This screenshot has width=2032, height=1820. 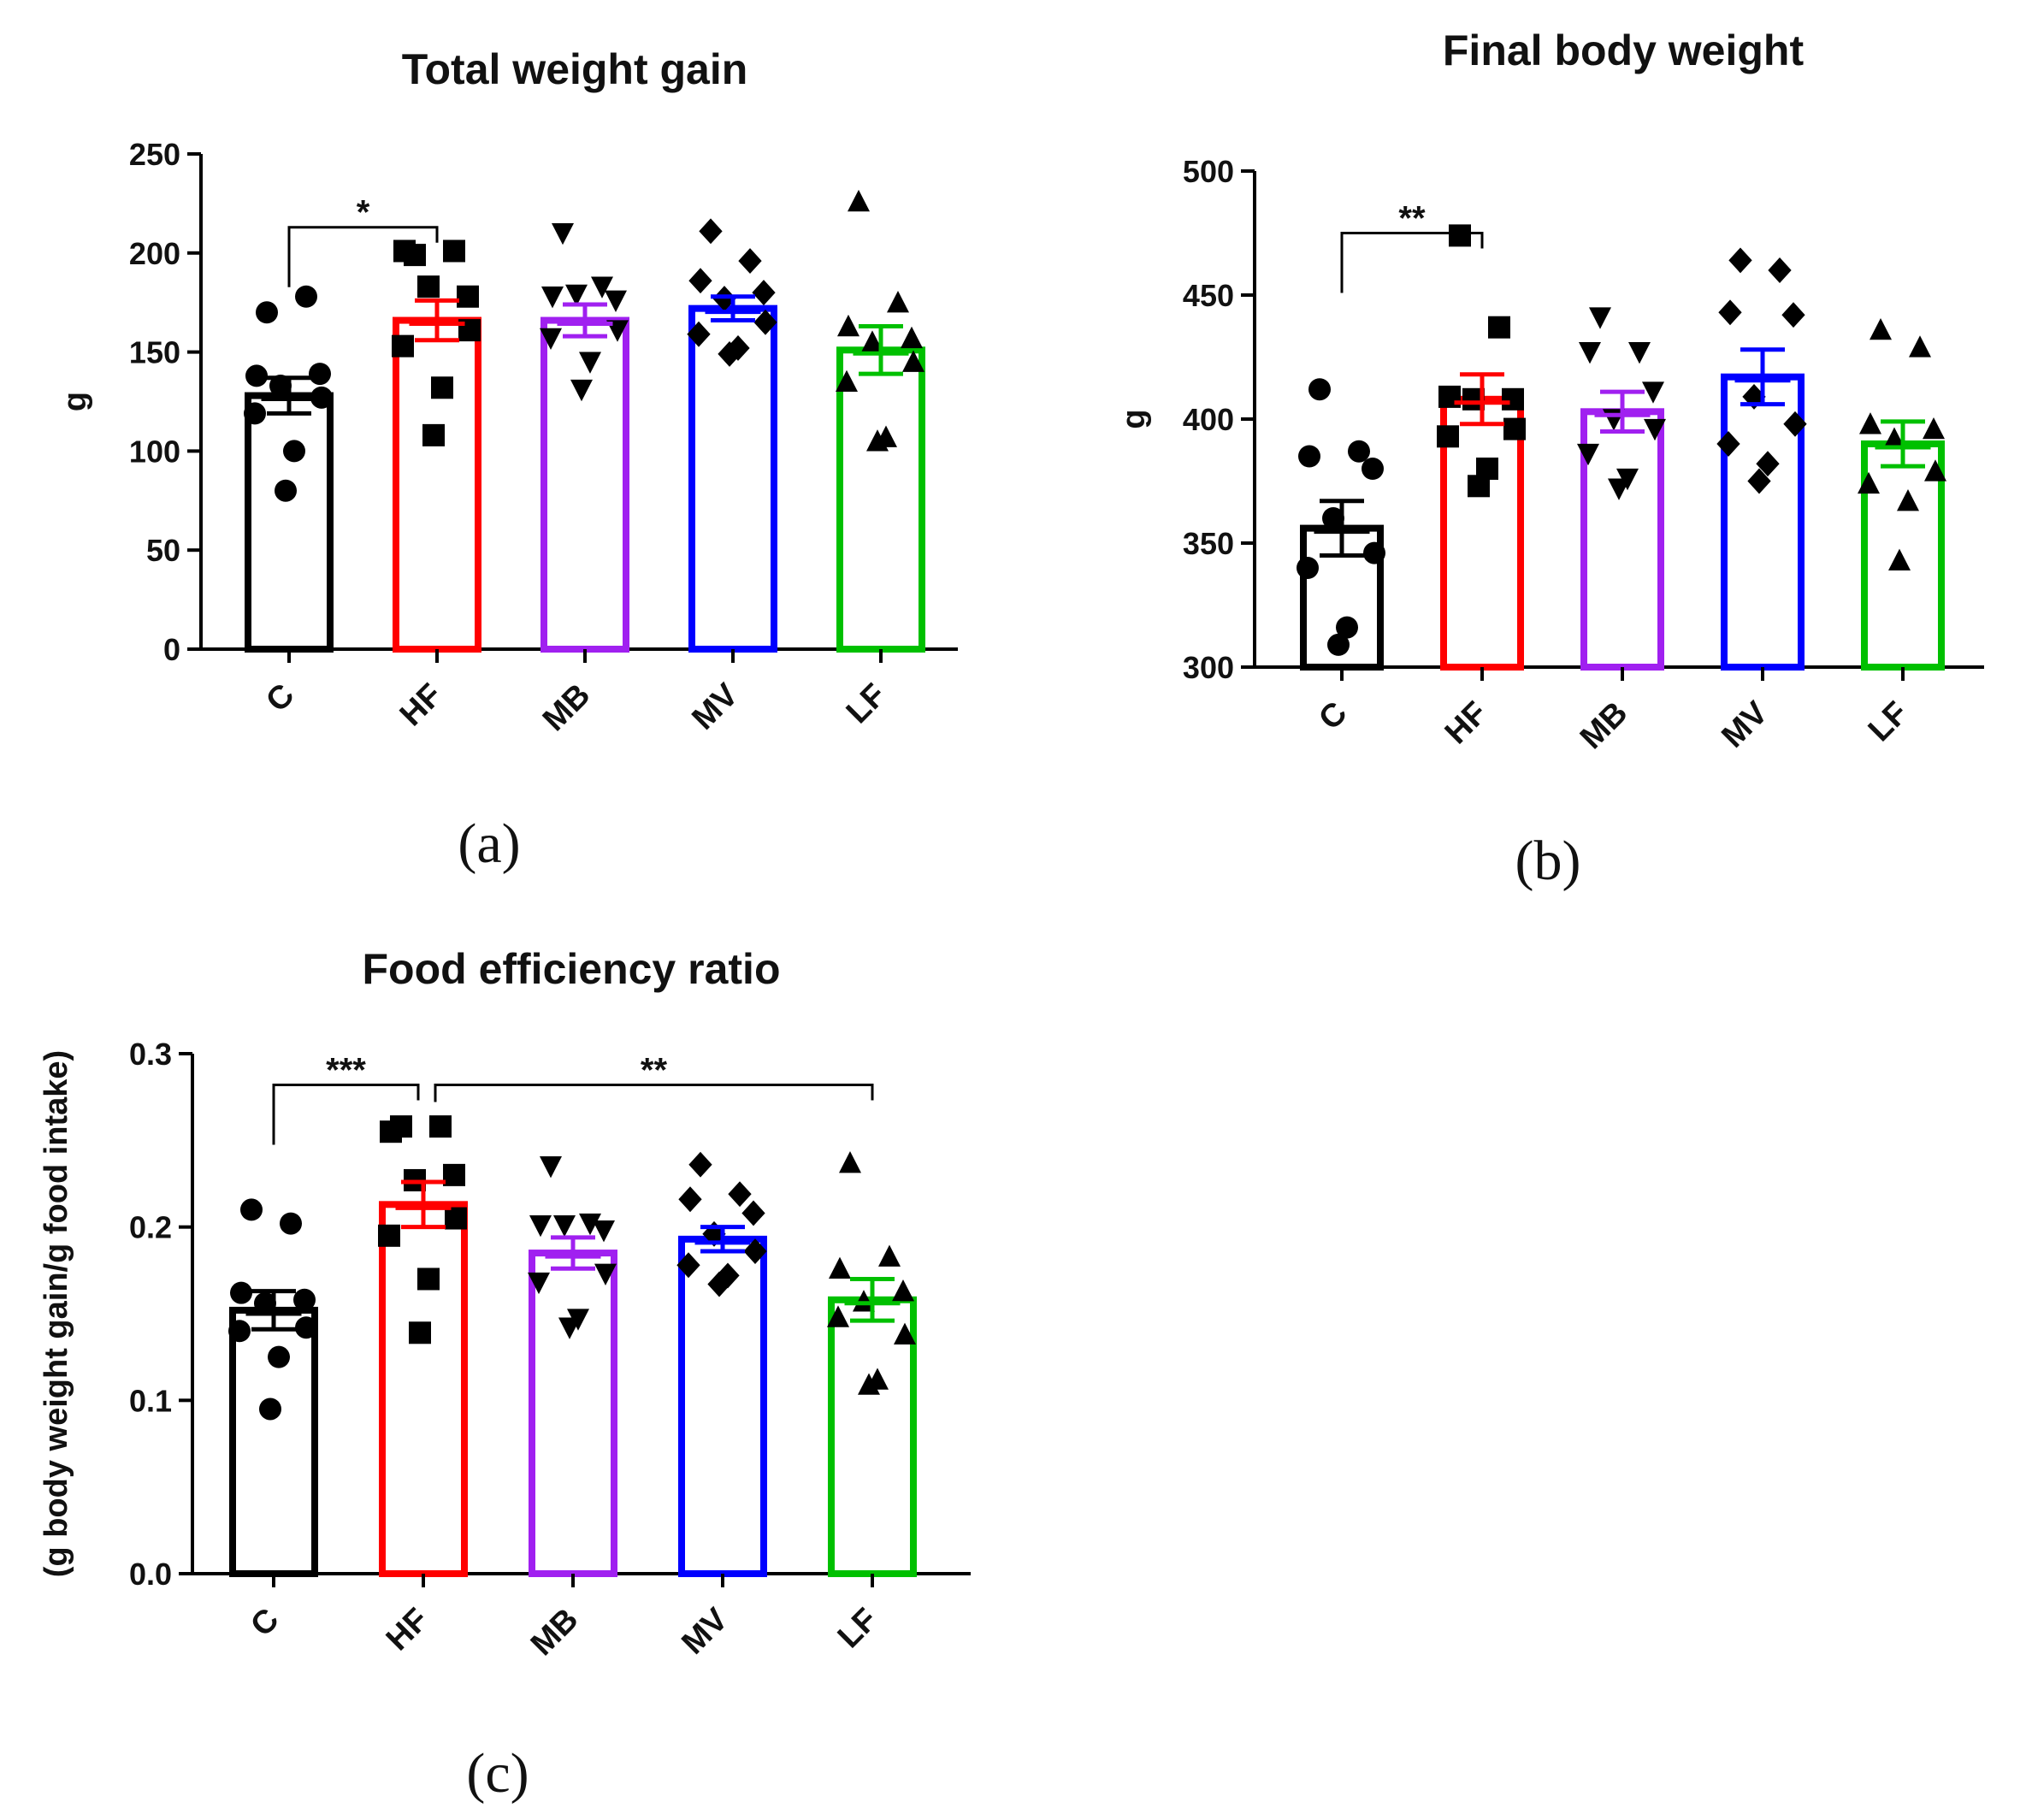 What do you see at coordinates (489, 843) in the screenshot?
I see `panel-label: (a)` at bounding box center [489, 843].